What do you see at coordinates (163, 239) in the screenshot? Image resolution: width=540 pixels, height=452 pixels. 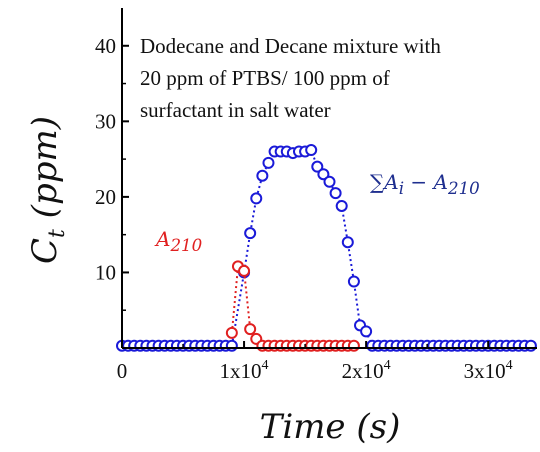 I see `series-label-a210-pre: A` at bounding box center [163, 239].